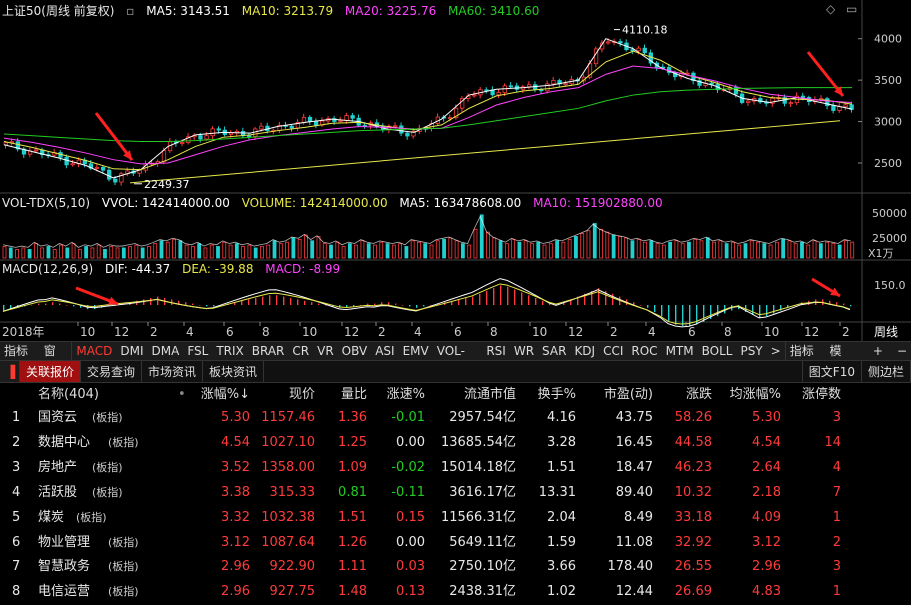  I want to click on indicator-b-label: 指标B, so click(801, 361).